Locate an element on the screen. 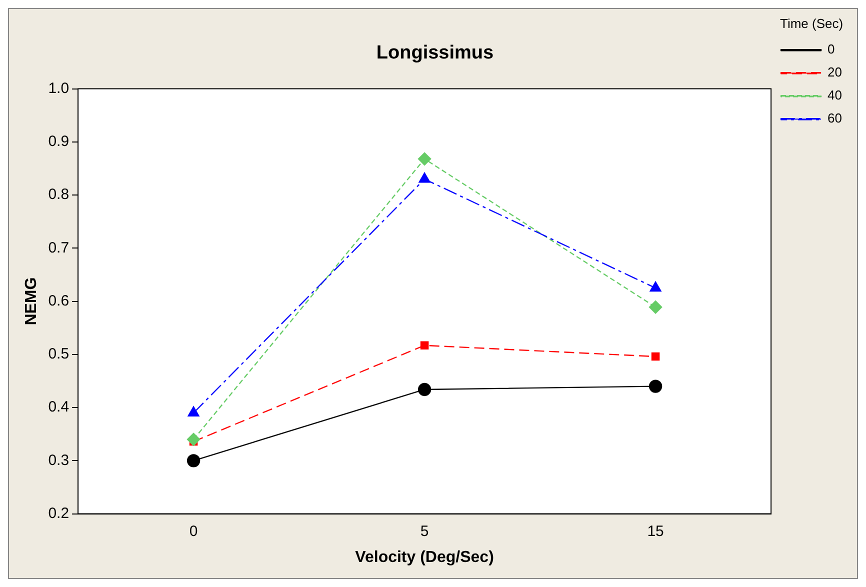 The image size is (866, 587). x-tick-label: 0 is located at coordinates (193, 531).